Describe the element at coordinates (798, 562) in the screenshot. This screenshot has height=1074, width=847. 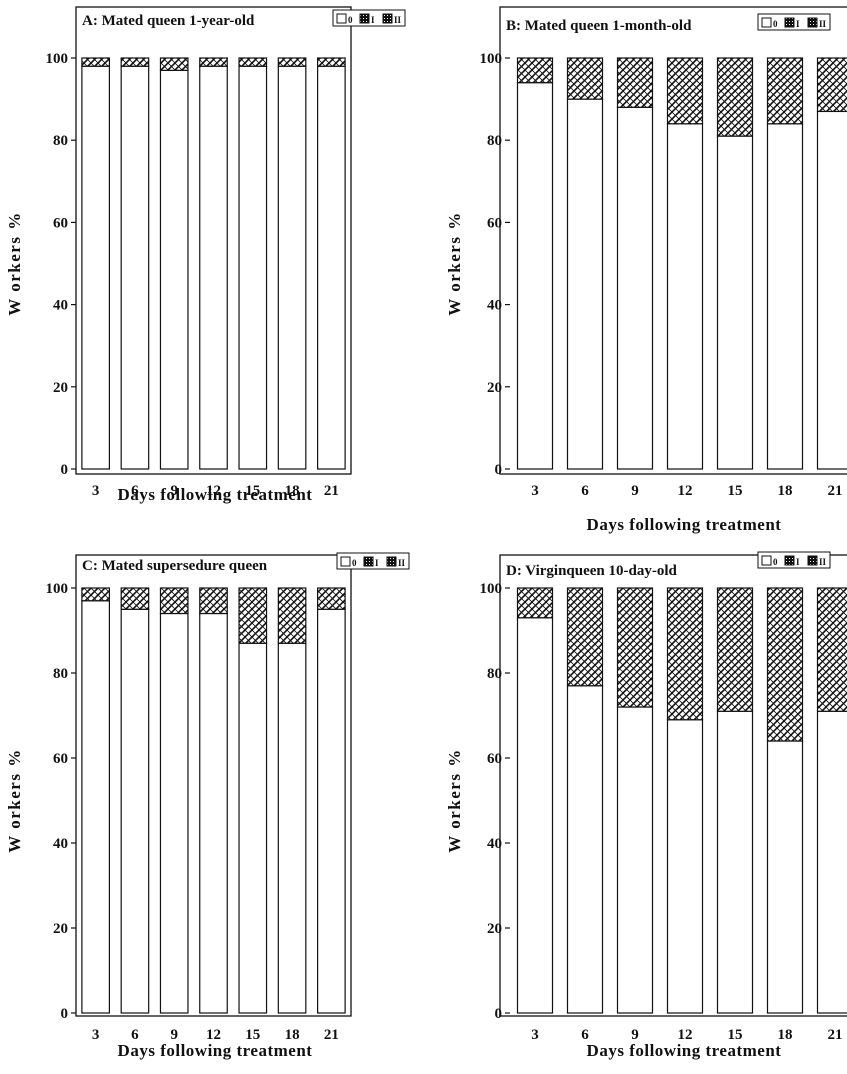
I see `legend-label-I: I` at that location.